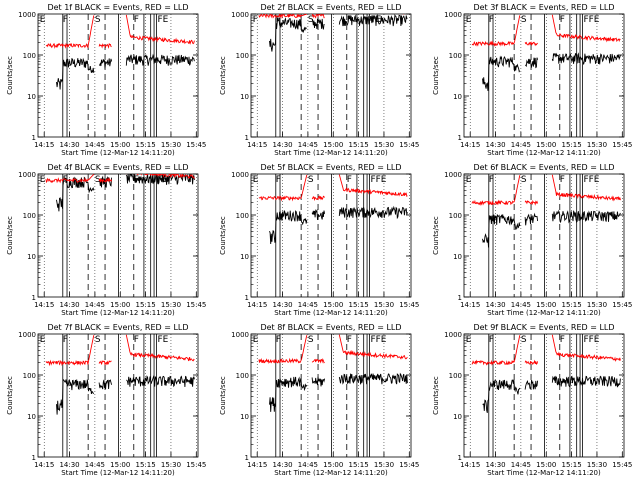  I want to click on panel-title: Det 3f BLACK = Events, RED = LLD, so click(543, 7).